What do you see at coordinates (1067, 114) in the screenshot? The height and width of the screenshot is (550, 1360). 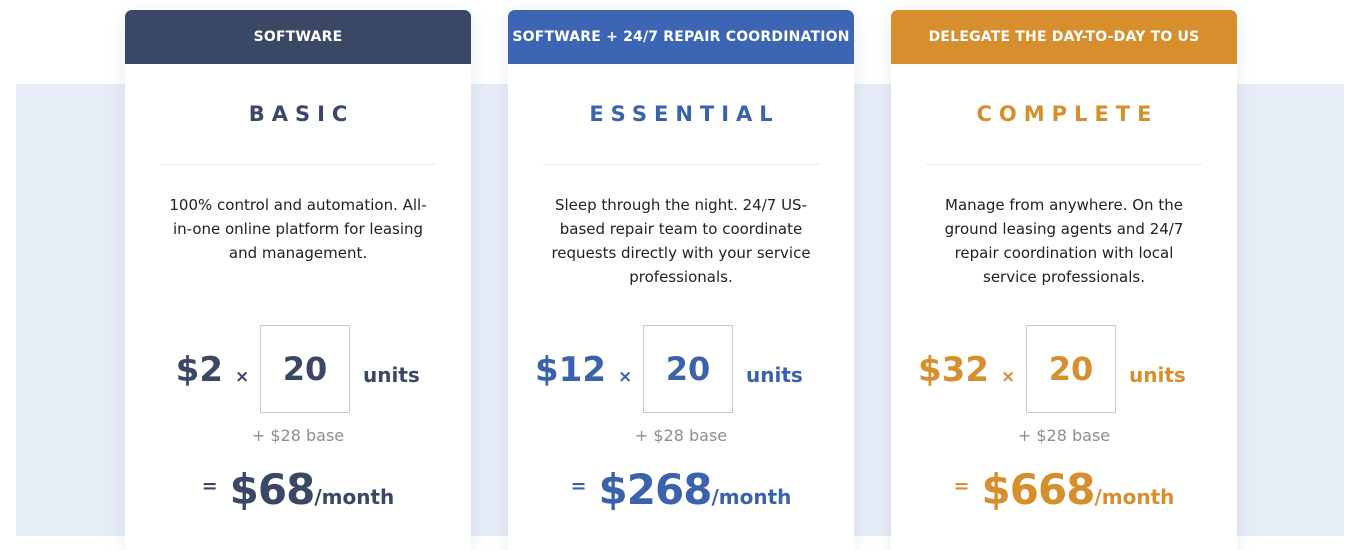 I see `plan-name: COMPLETE` at bounding box center [1067, 114].